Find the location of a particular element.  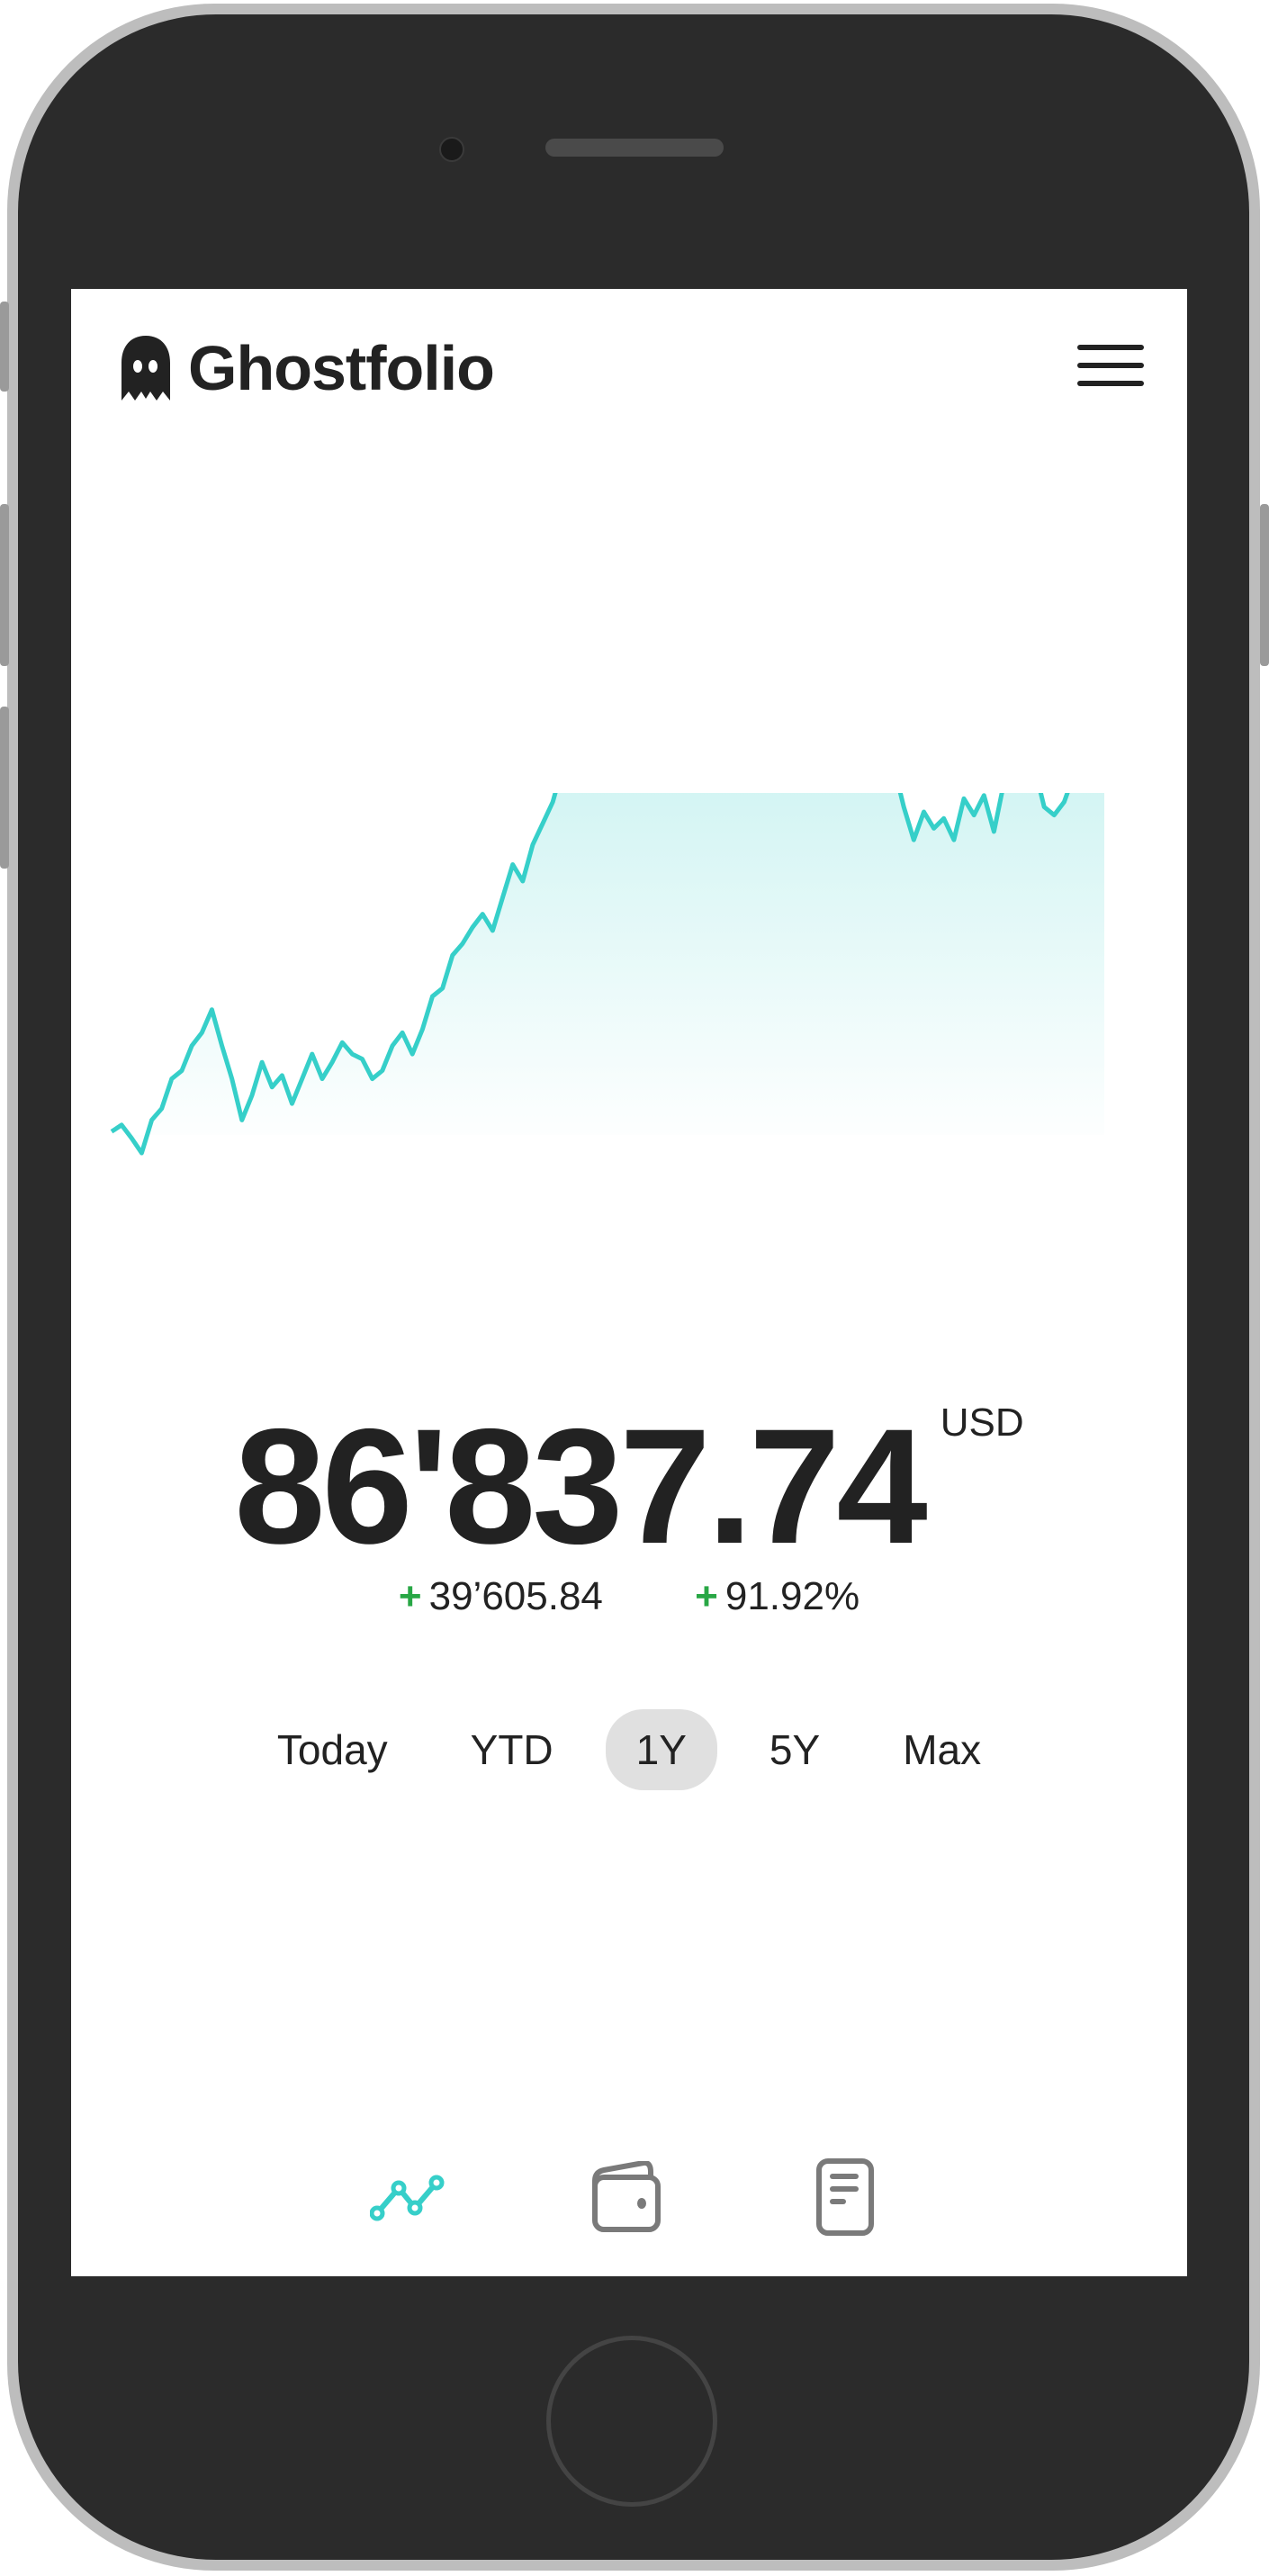

mute-switch is located at coordinates (4, 347).